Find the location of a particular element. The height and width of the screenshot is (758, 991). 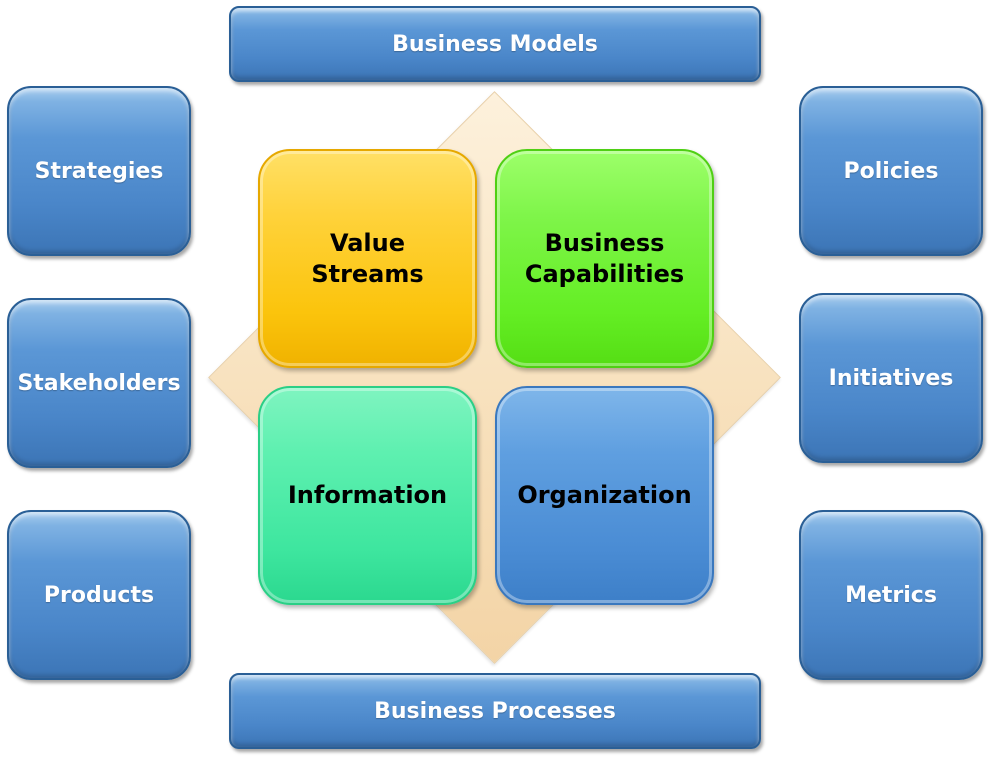

organization-label: Organization is located at coordinates (604, 495).